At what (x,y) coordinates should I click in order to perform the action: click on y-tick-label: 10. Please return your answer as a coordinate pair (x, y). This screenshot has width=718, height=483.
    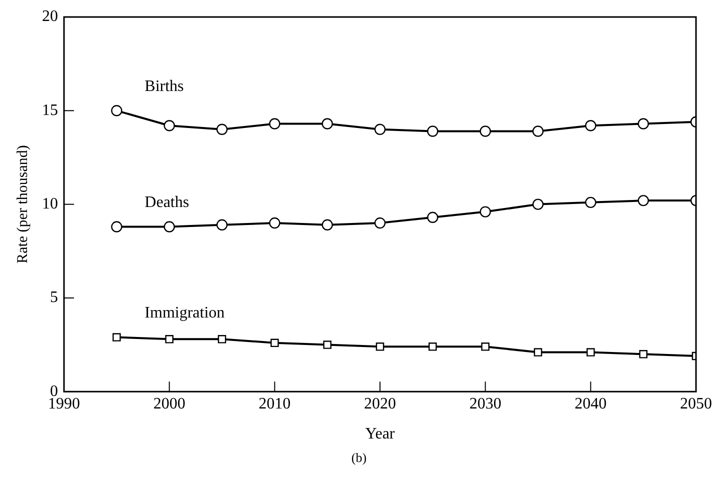
    Looking at the image, I should click on (50, 204).